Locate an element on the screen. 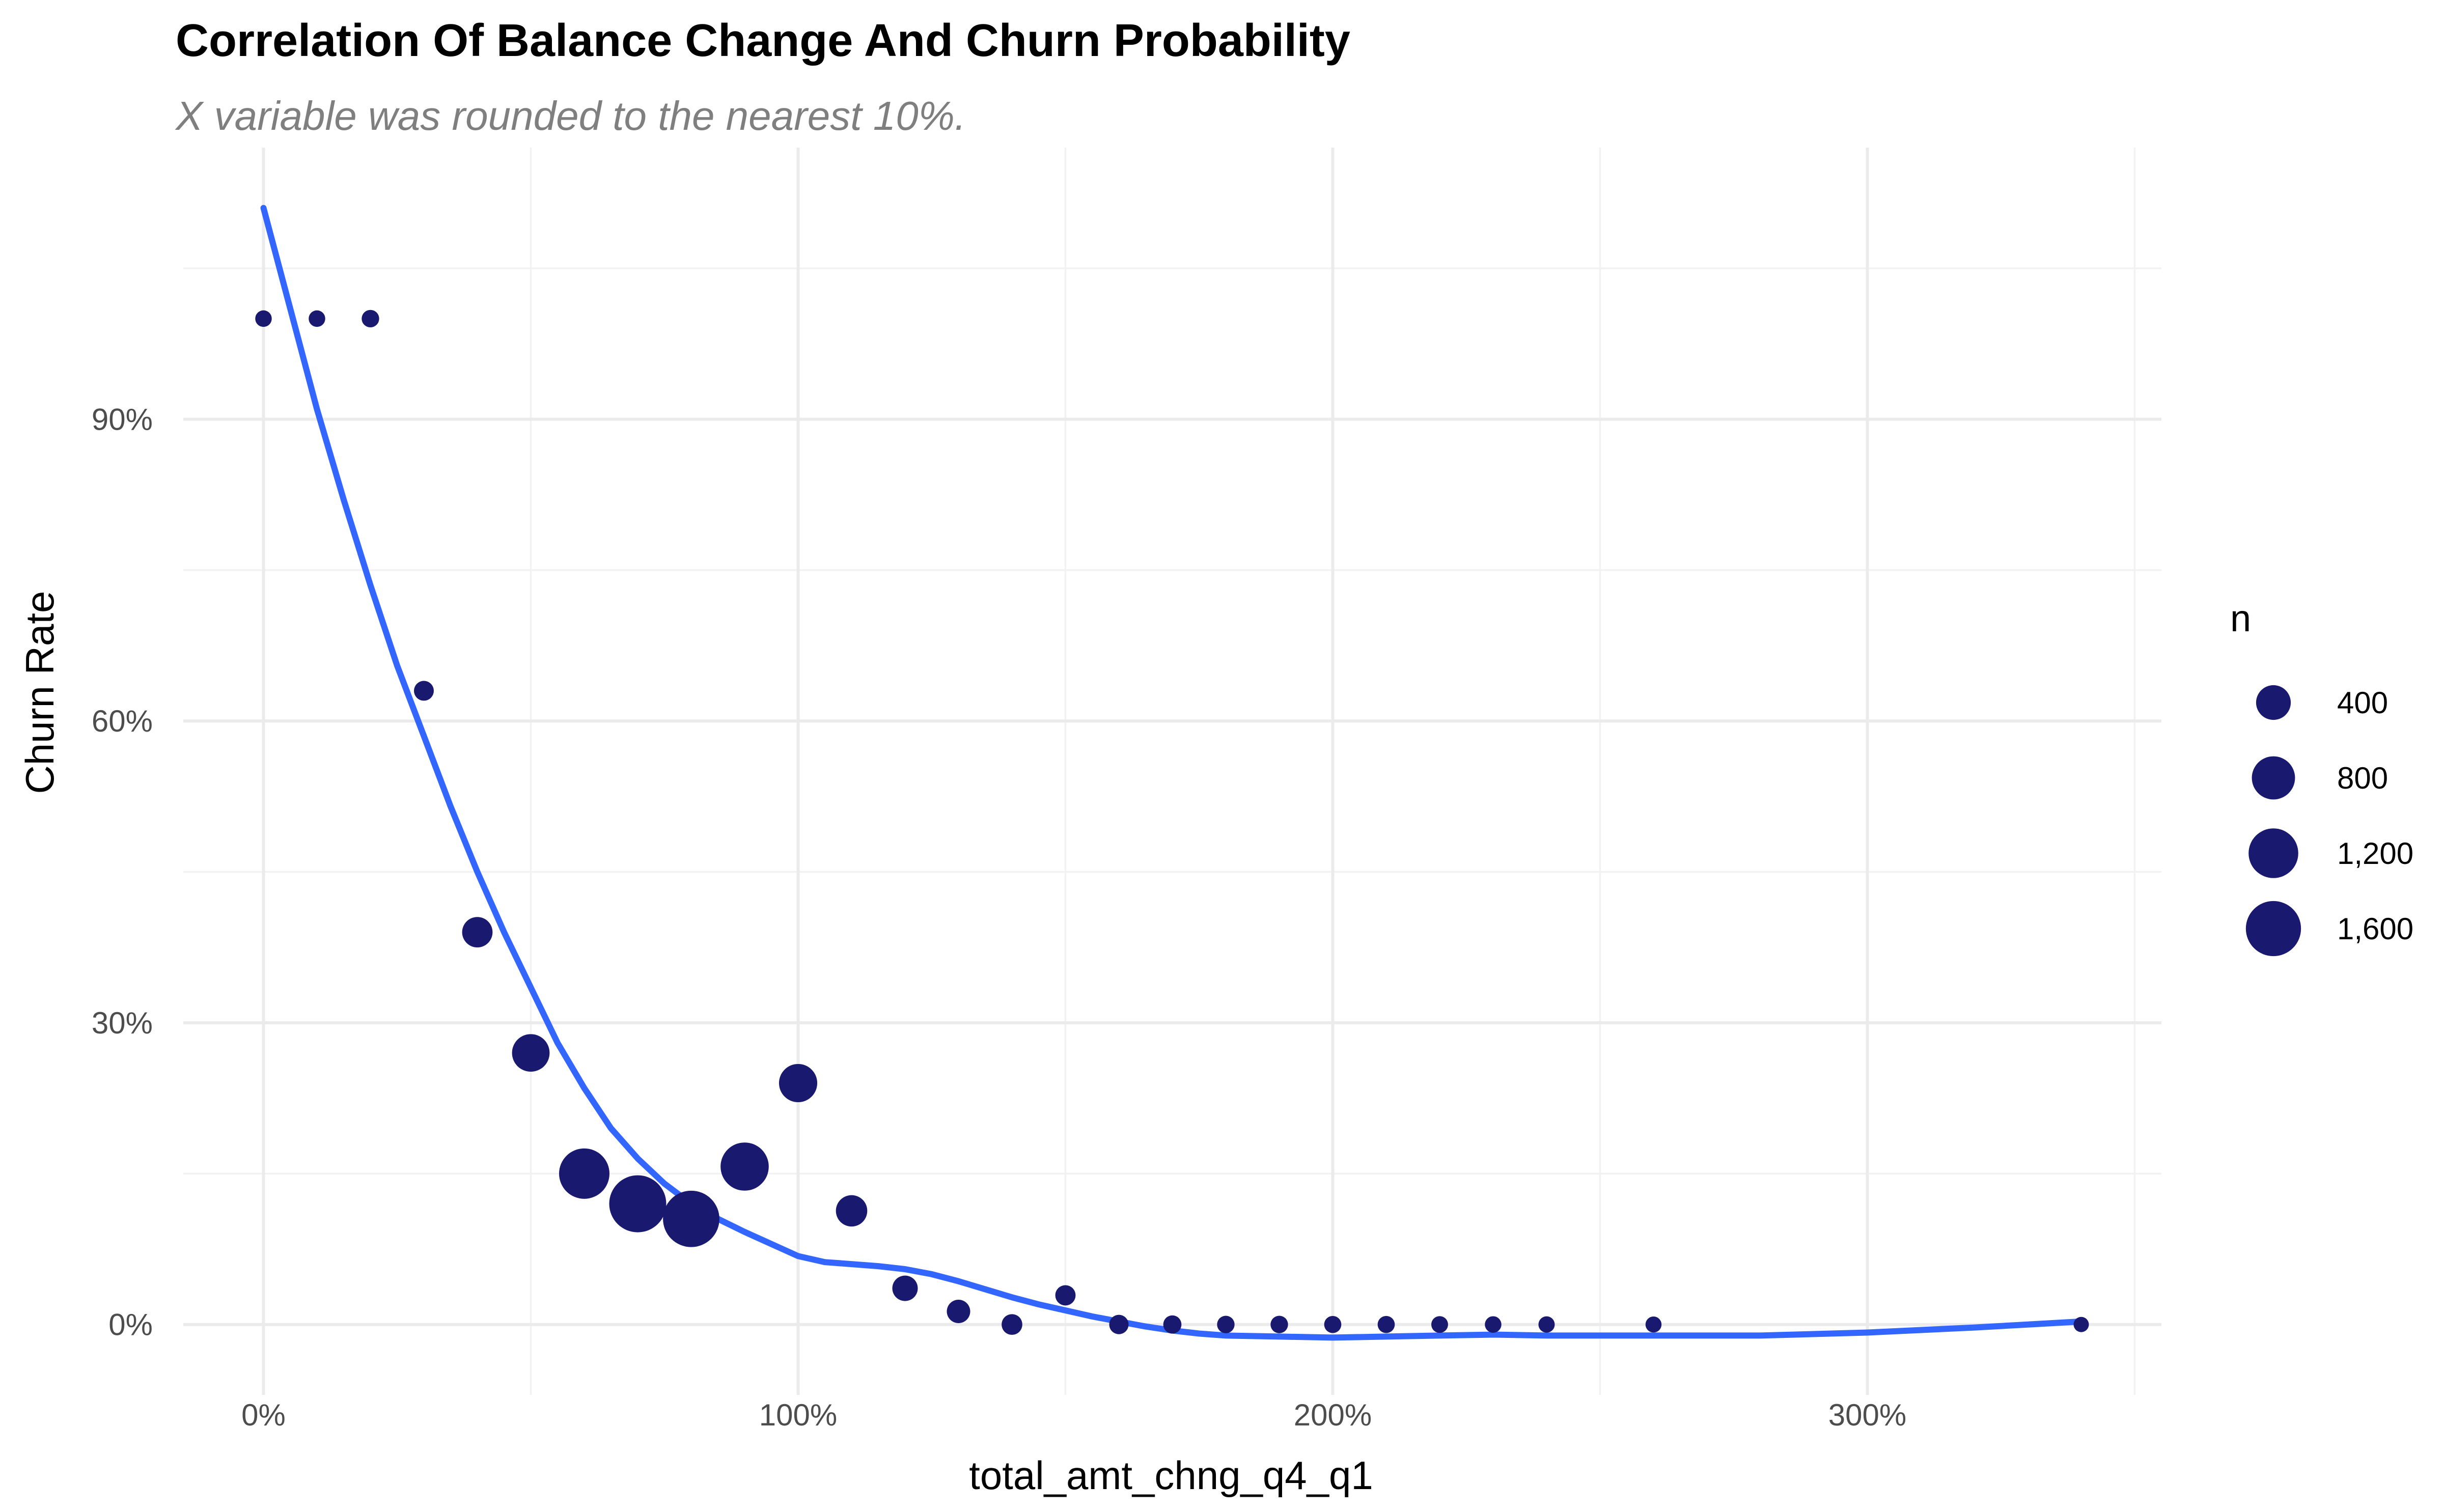 The width and height of the screenshot is (2444, 1512). y-axis-title: Churn Rate is located at coordinates (39, 692).